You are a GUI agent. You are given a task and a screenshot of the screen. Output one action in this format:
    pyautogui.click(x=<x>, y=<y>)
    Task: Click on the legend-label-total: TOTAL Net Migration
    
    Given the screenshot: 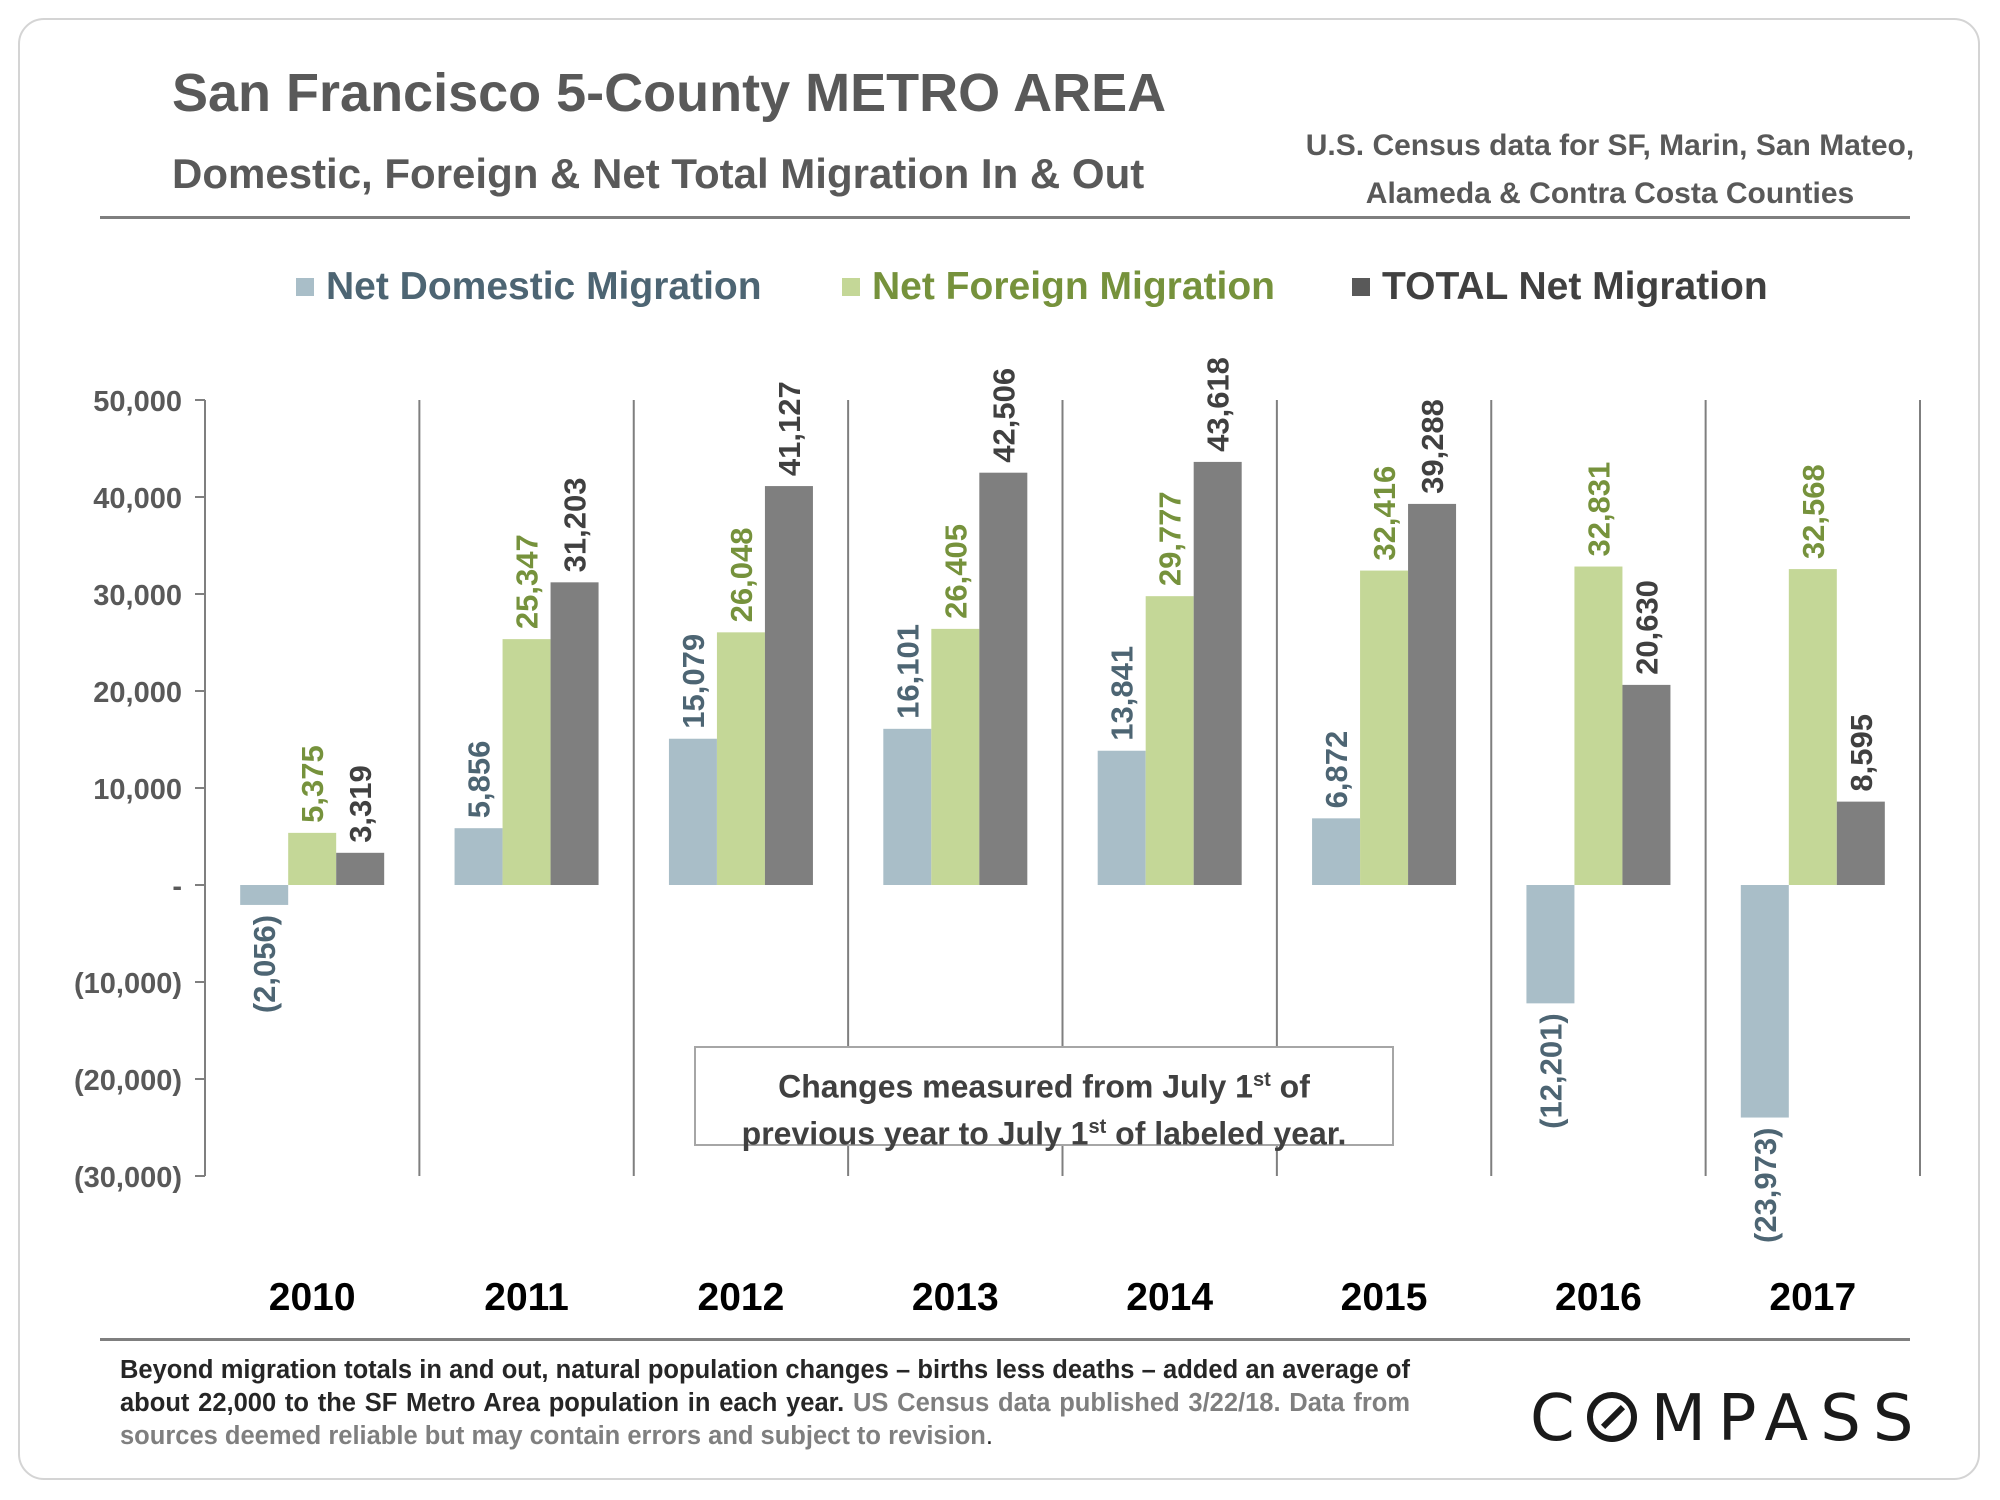 What is the action you would take?
    pyautogui.click(x=1575, y=286)
    